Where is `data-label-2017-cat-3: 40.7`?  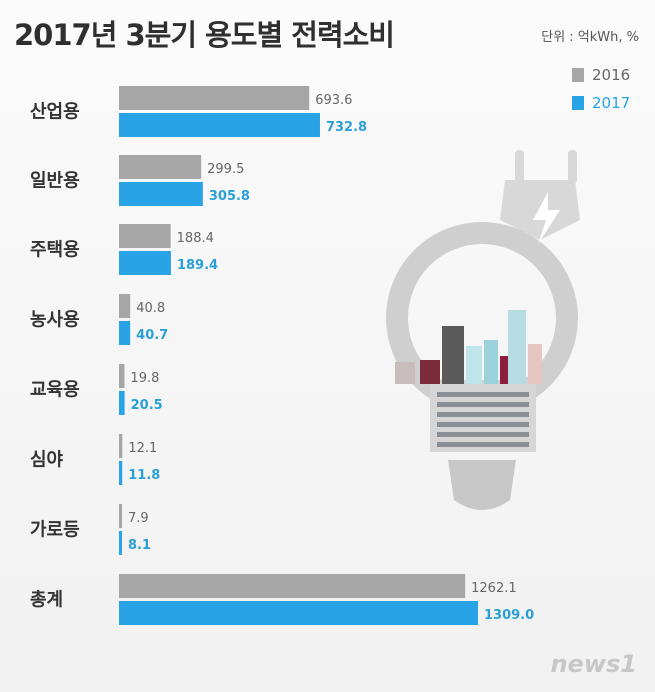 data-label-2017-cat-3: 40.7 is located at coordinates (152, 335).